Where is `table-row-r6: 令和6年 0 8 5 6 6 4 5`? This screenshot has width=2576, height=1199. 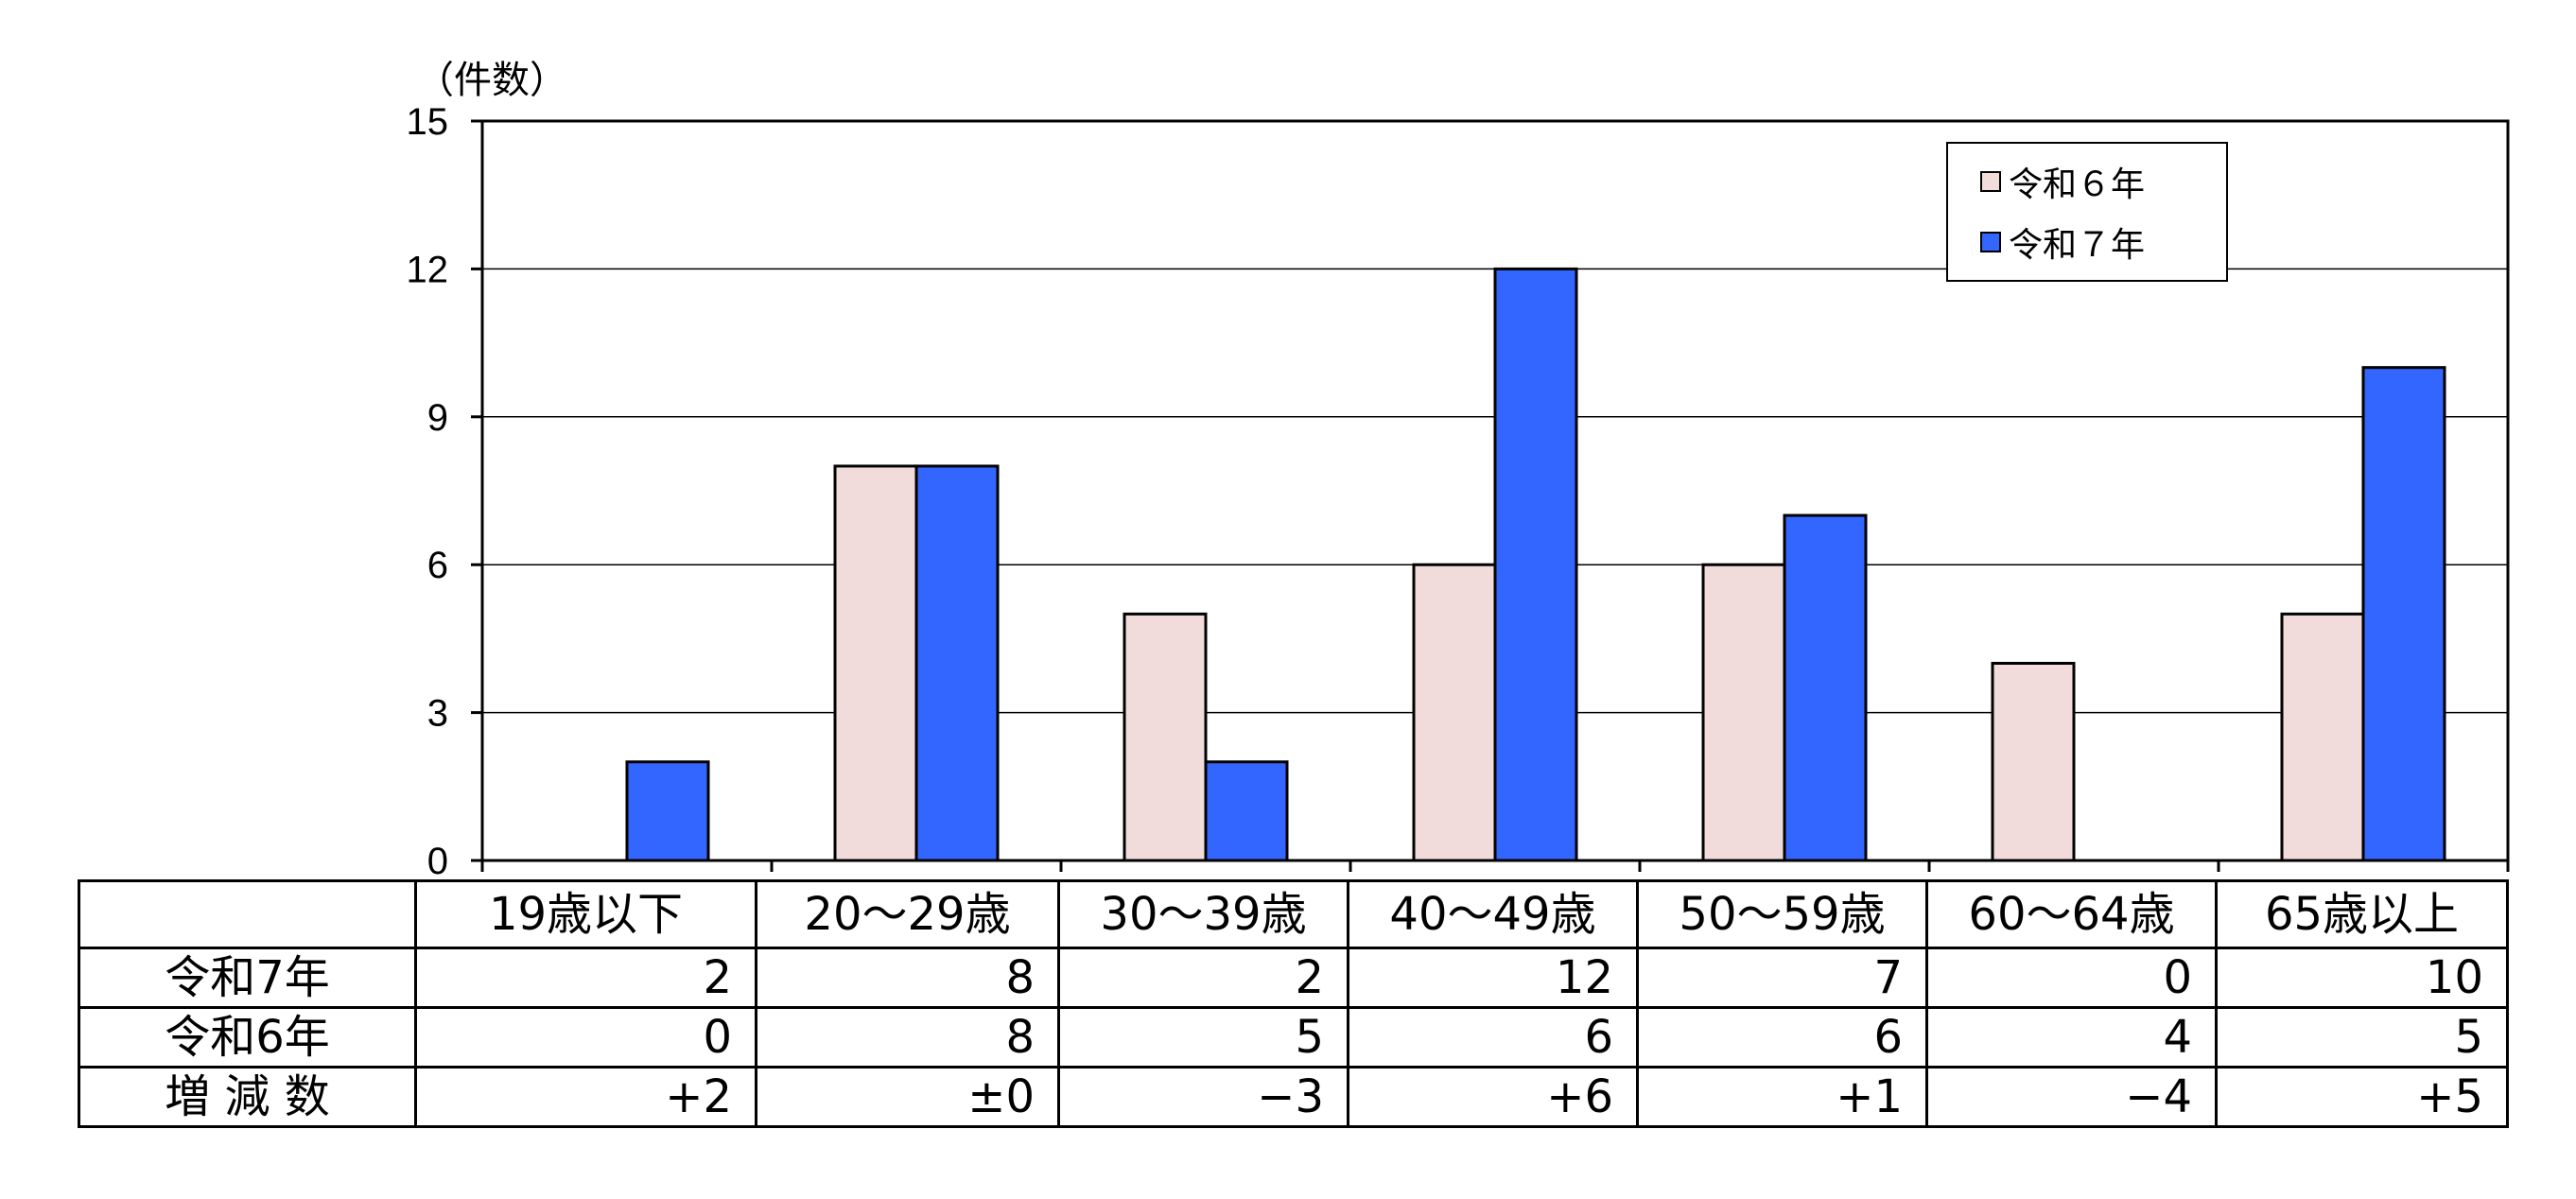 table-row-r6: 令和6年 0 8 5 6 6 4 5 is located at coordinates (1293, 1038).